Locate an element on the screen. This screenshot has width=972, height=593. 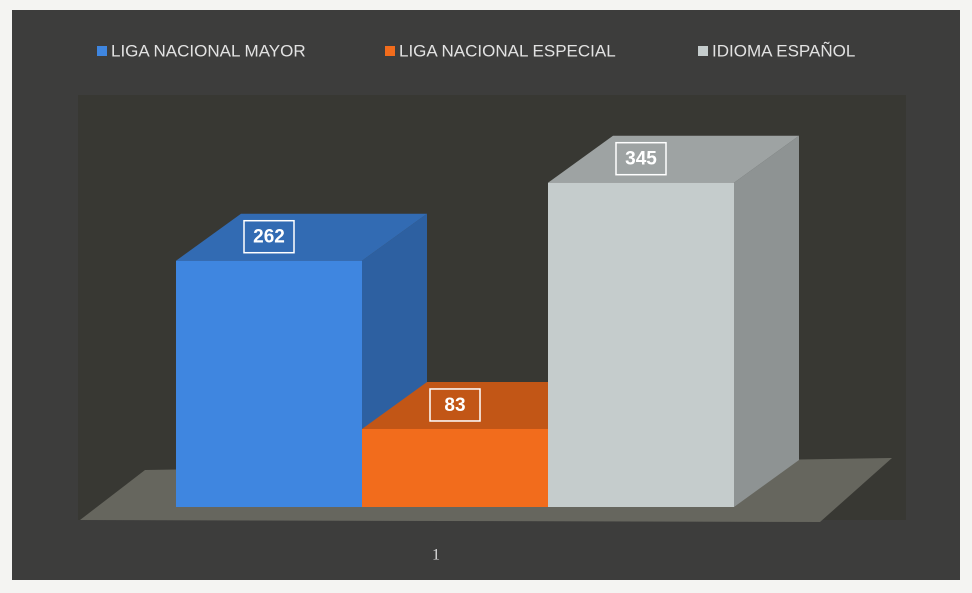
value-label: 262 is located at coordinates (269, 237).